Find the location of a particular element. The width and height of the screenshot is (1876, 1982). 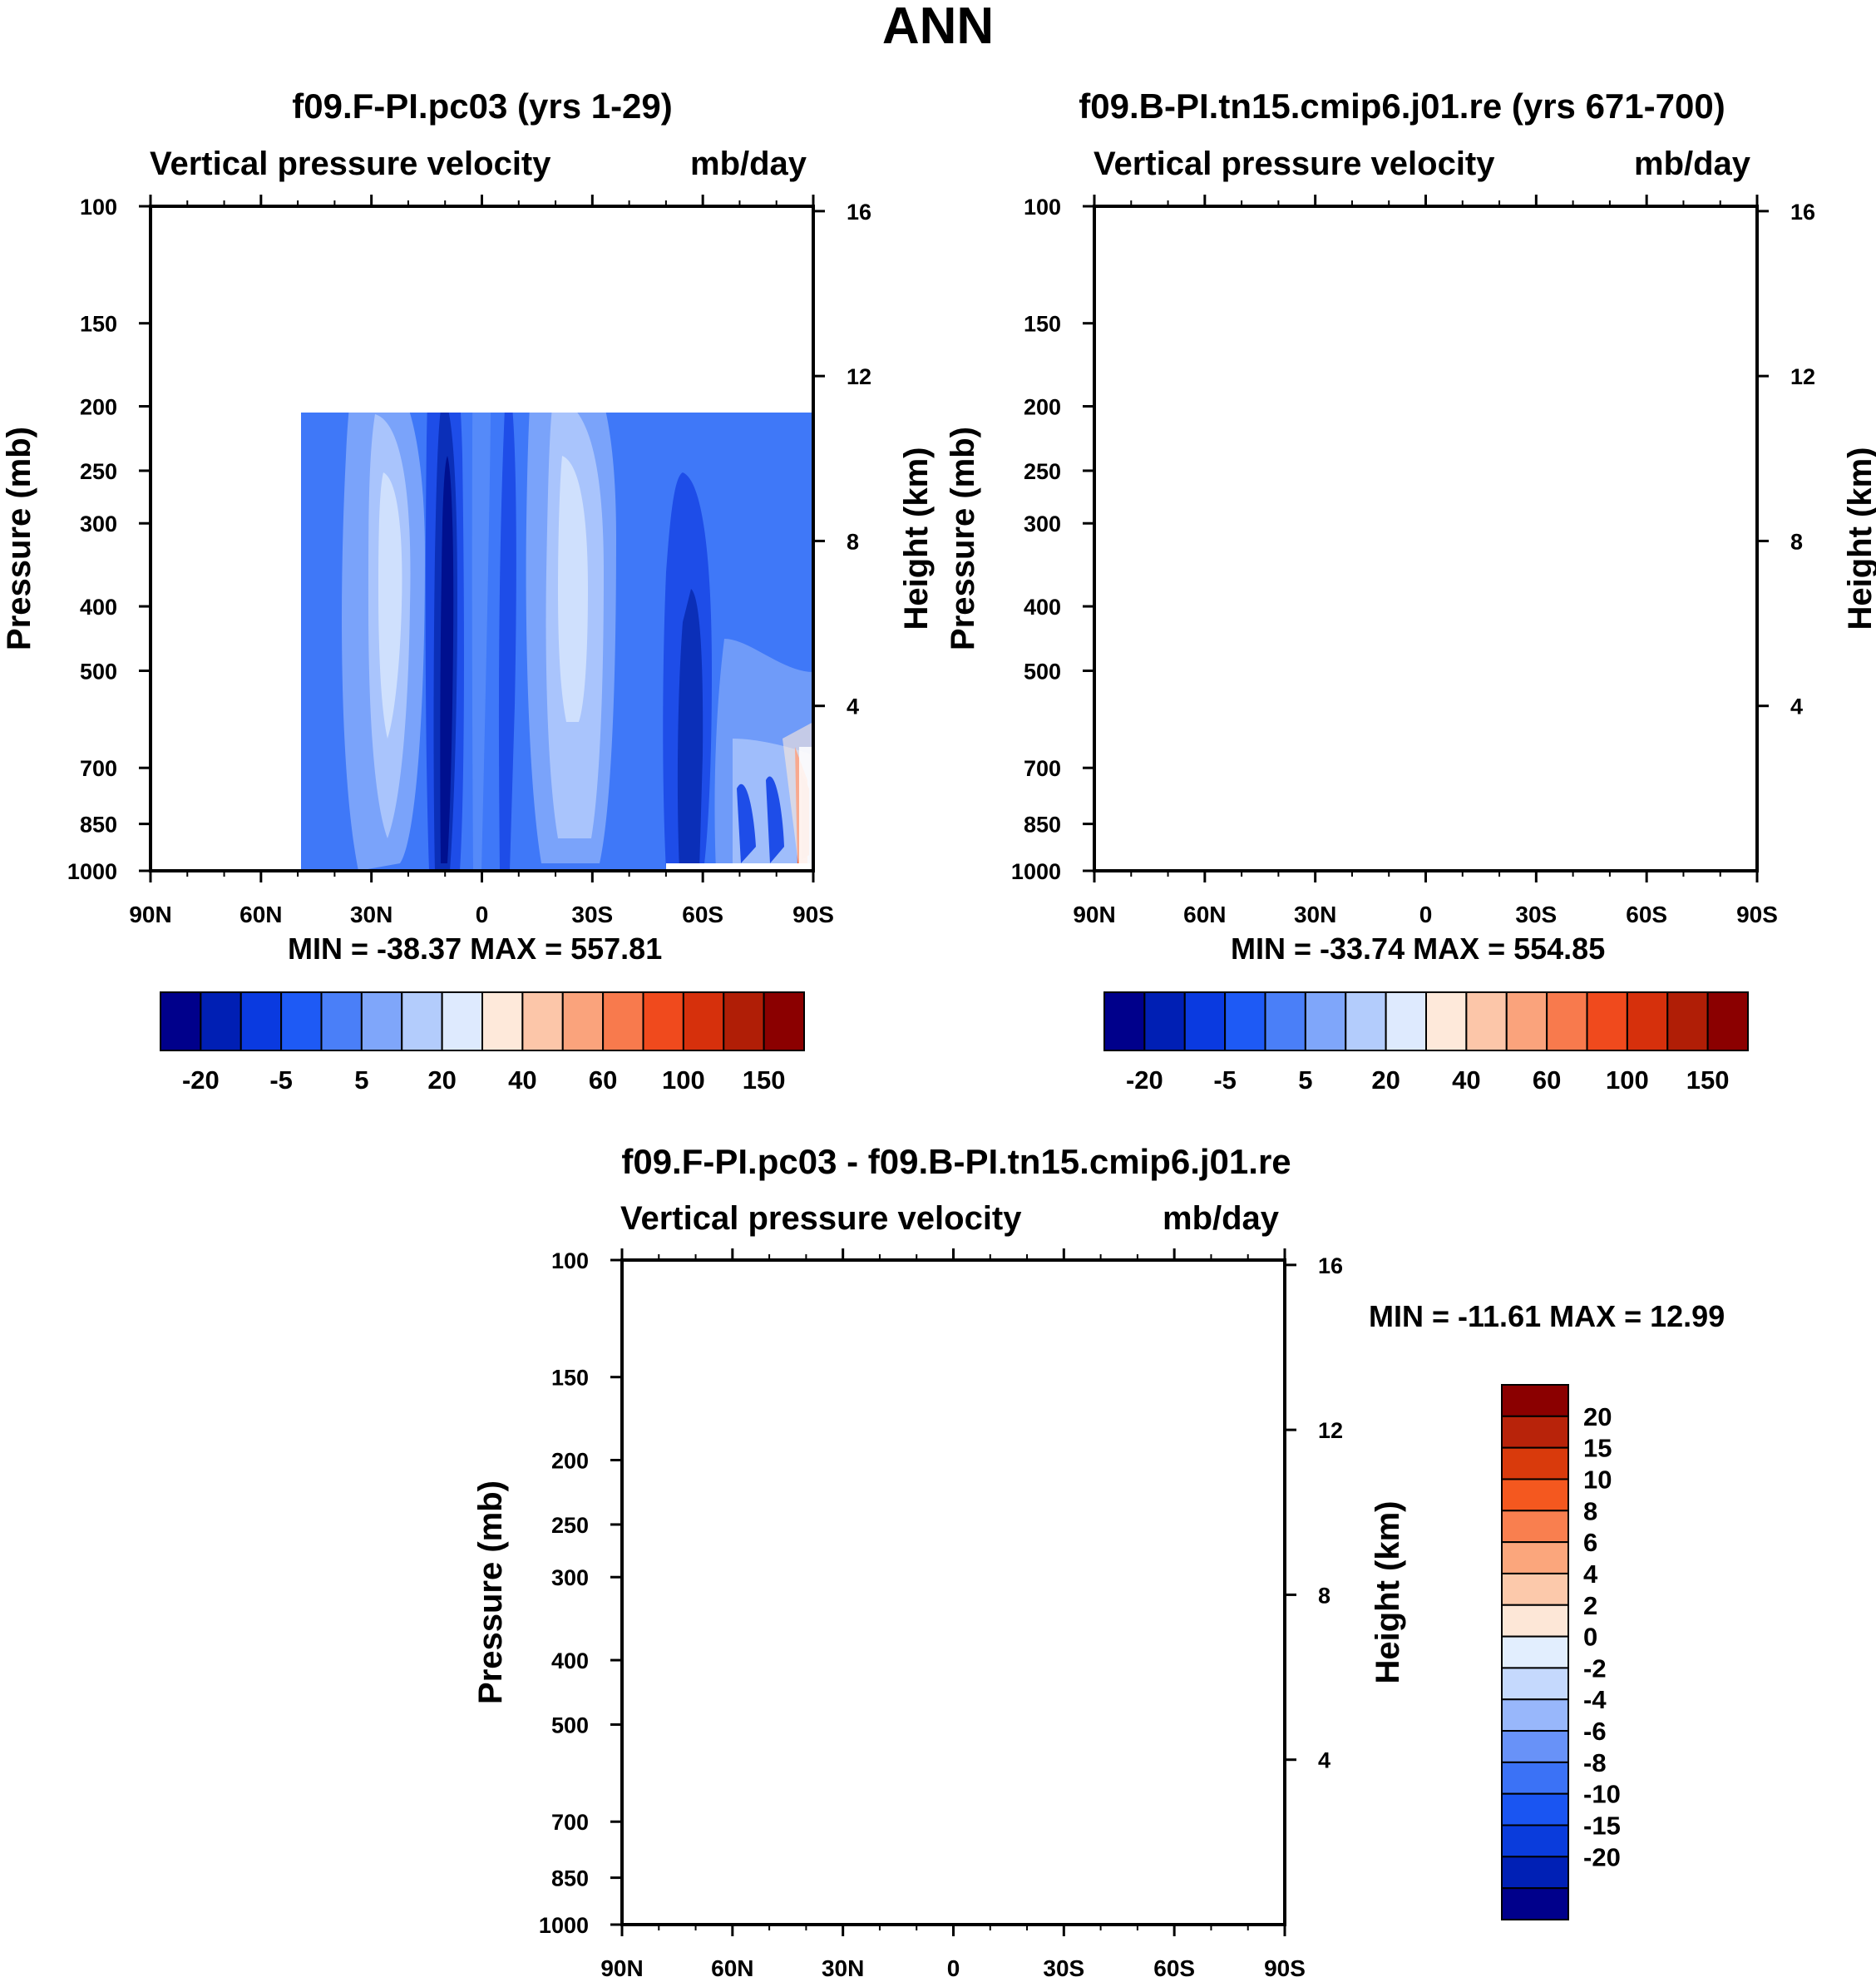

diff-pressure-label-4: 300 is located at coordinates (570, 1577).